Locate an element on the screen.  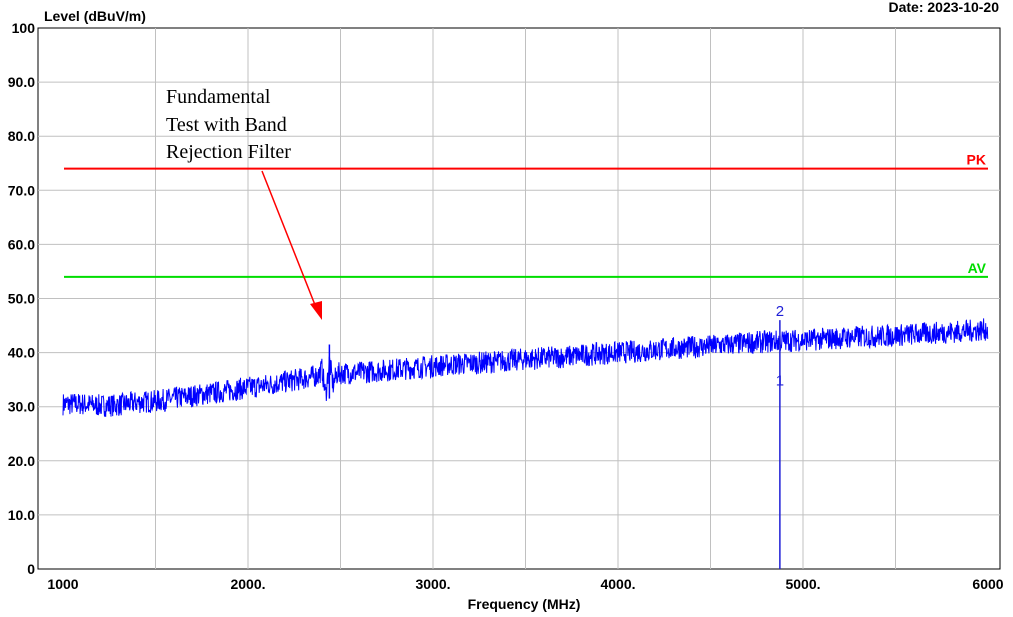
x-tick-label: 6000 is located at coordinates (987, 584).